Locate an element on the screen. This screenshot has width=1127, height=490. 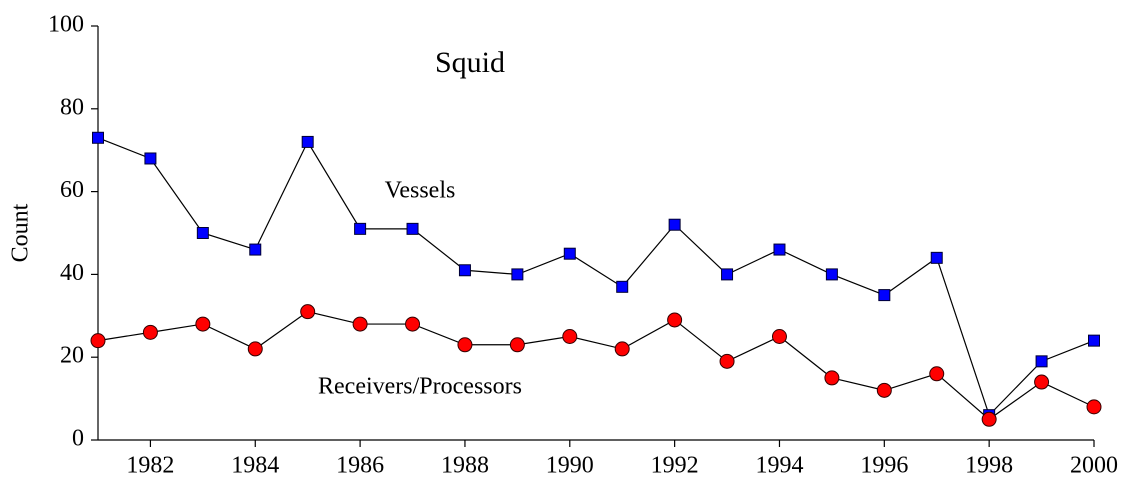
series-label: Vessels is located at coordinates (420, 191).